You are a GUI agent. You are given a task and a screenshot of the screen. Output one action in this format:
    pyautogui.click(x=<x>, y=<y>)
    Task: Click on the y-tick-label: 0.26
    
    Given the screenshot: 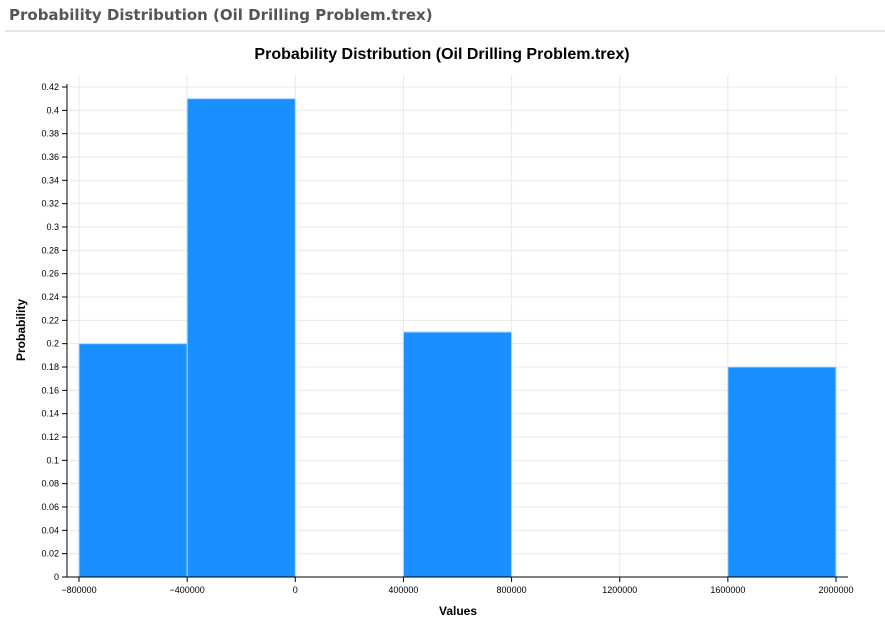 What is the action you would take?
    pyautogui.click(x=50, y=274)
    